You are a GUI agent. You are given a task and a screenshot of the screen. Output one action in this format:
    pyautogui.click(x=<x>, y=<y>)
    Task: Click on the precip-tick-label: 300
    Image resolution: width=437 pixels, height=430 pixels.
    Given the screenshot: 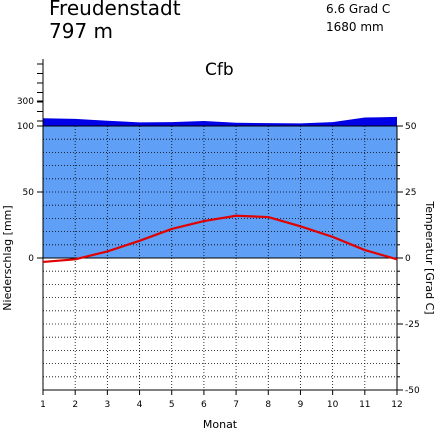 What is the action you would take?
    pyautogui.click(x=25, y=102)
    